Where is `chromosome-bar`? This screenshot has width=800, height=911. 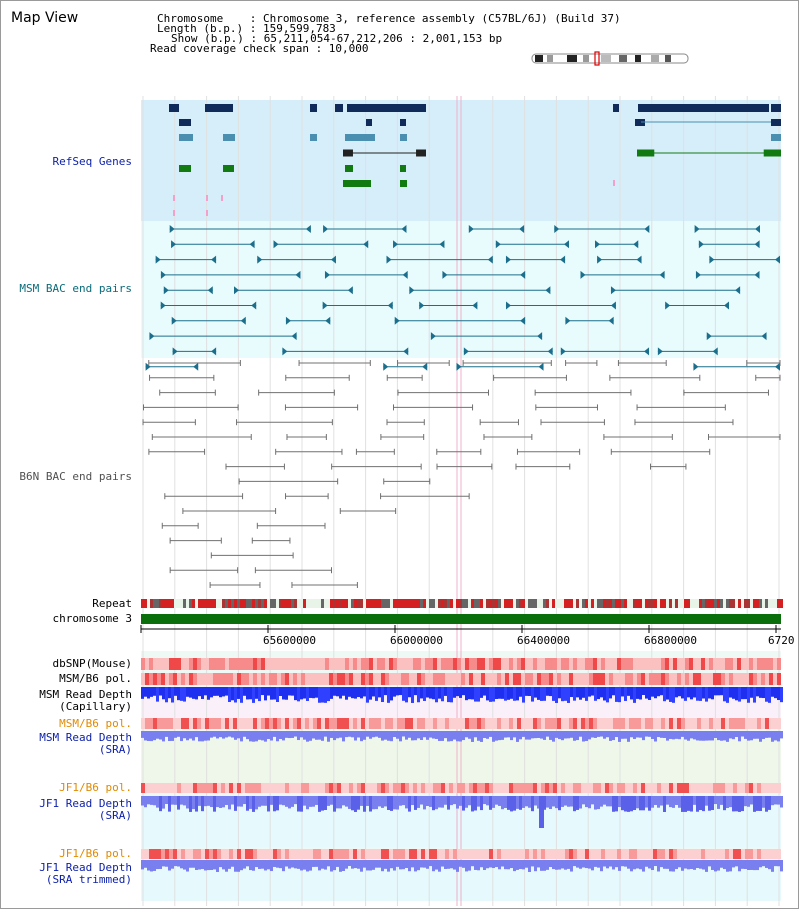
chromosome-bar is located at coordinates (461, 619).